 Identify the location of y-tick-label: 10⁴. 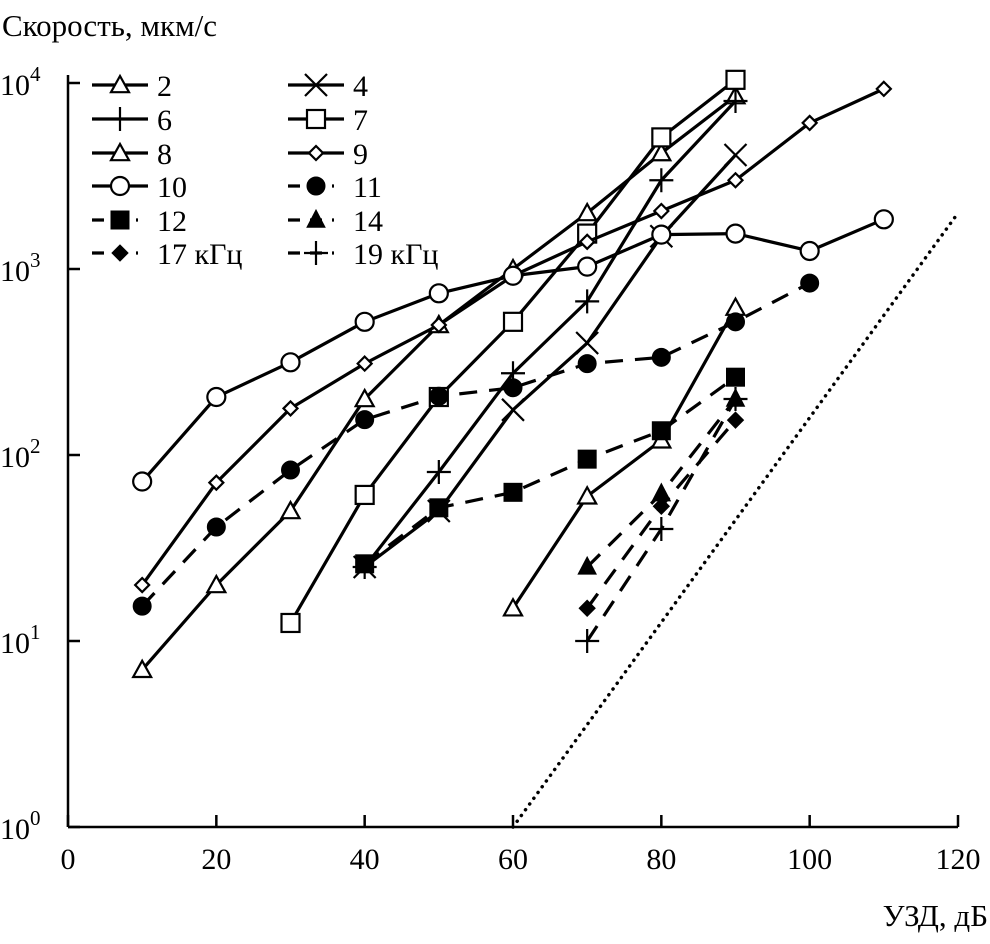
(20, 82).